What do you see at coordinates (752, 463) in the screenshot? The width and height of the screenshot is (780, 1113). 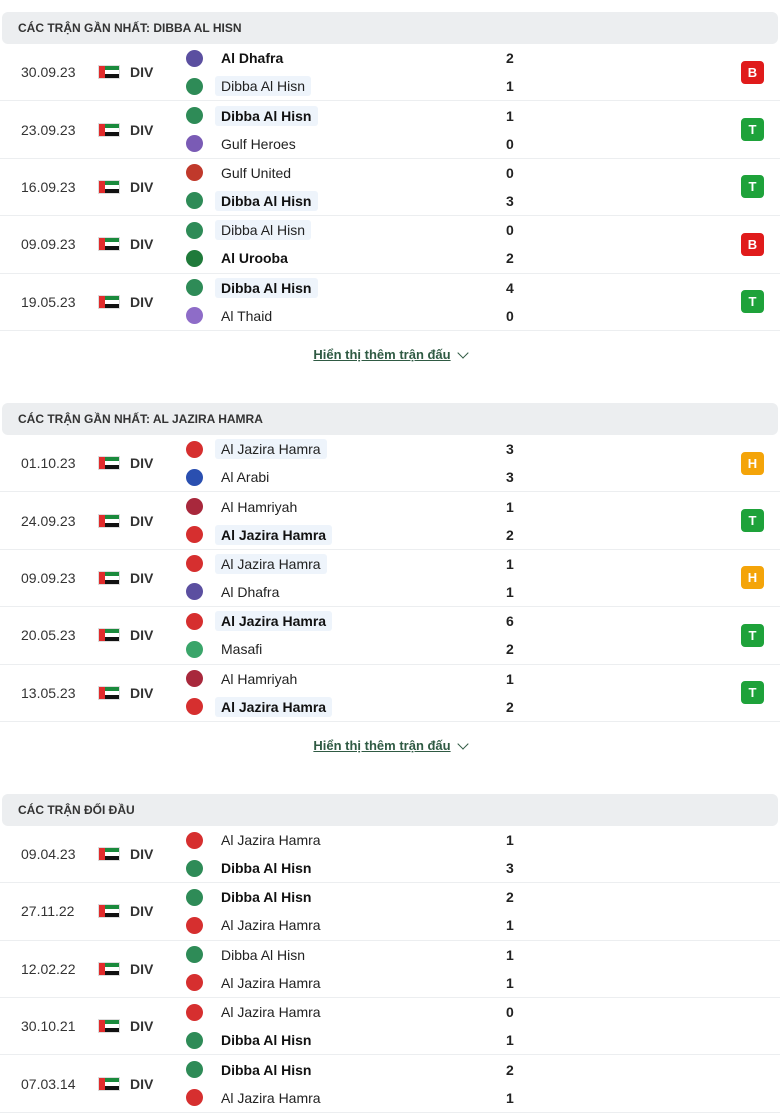 I see `result-badge: H` at bounding box center [752, 463].